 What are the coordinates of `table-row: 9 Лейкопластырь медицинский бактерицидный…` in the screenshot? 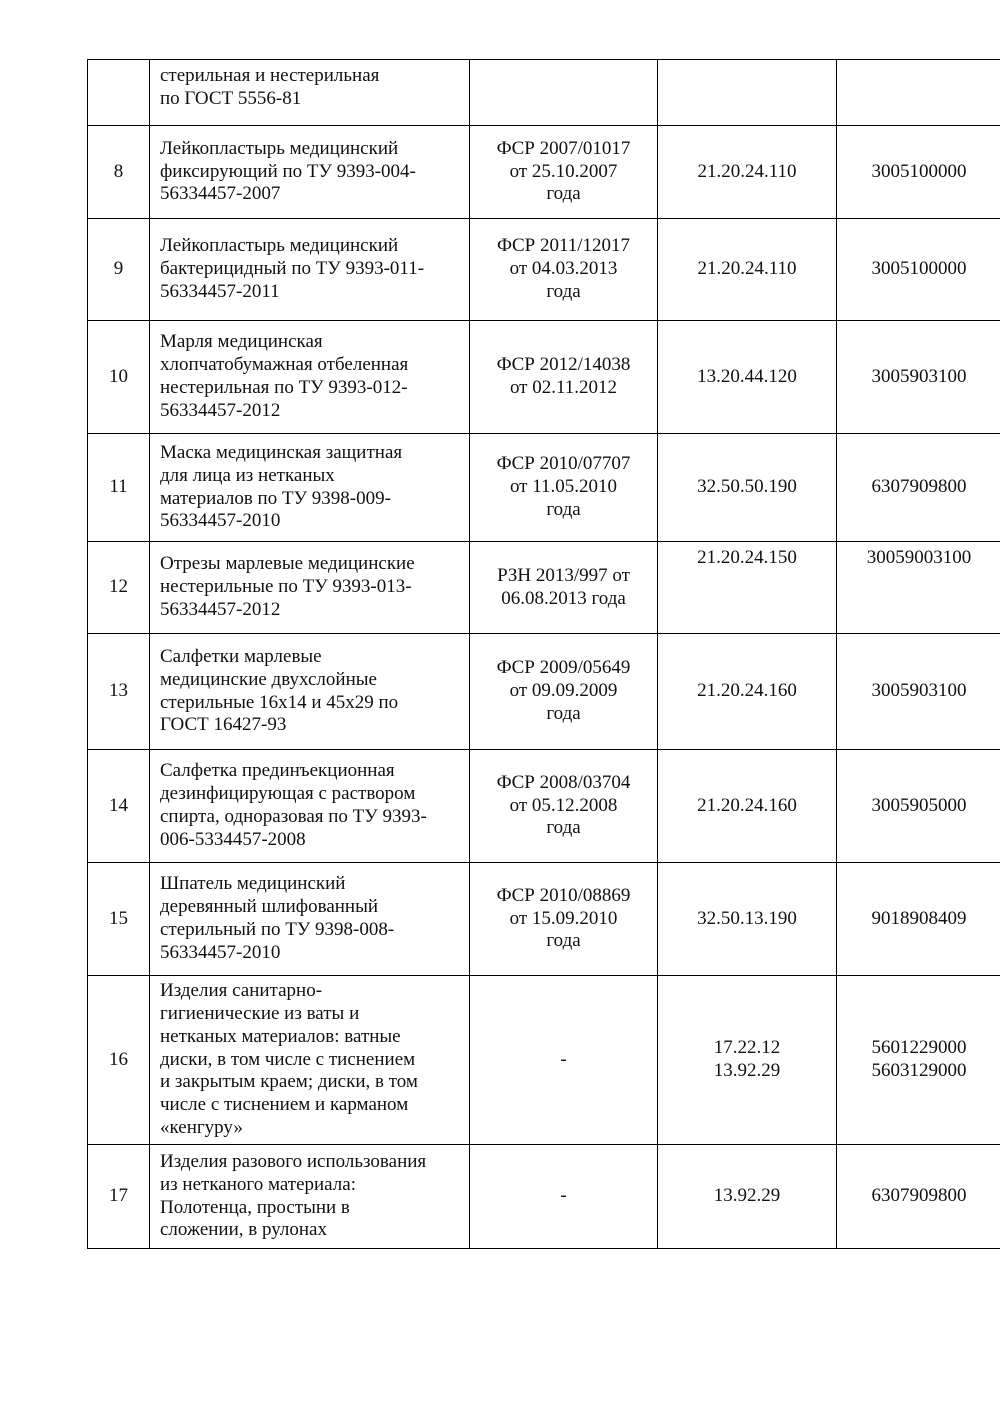 It's located at (543, 269).